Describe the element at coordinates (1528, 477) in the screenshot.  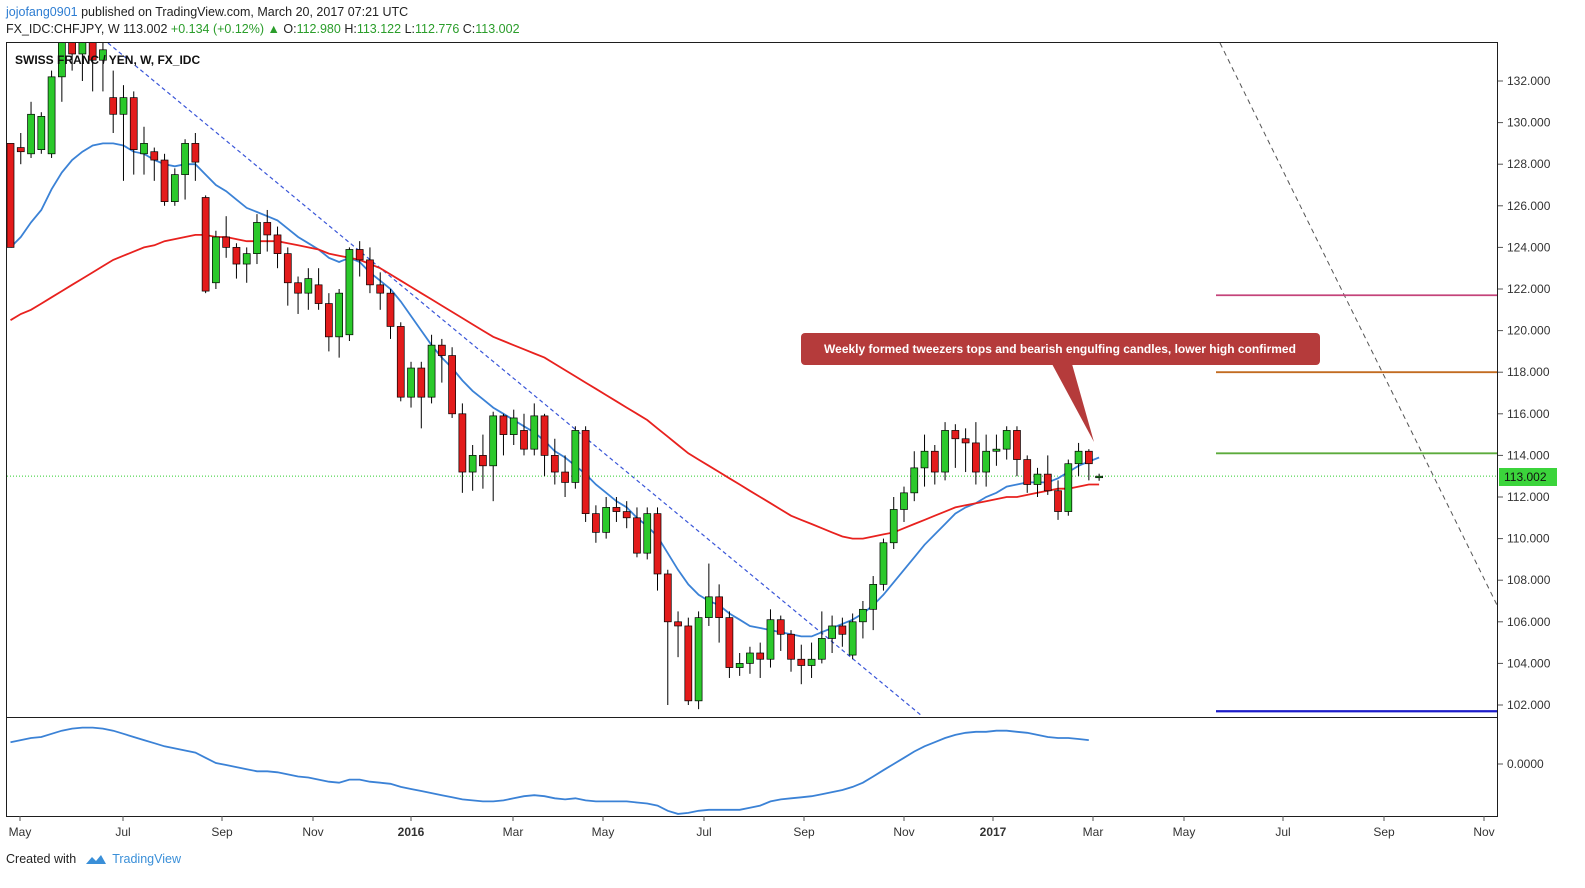
I see `last-price-tag-box` at that location.